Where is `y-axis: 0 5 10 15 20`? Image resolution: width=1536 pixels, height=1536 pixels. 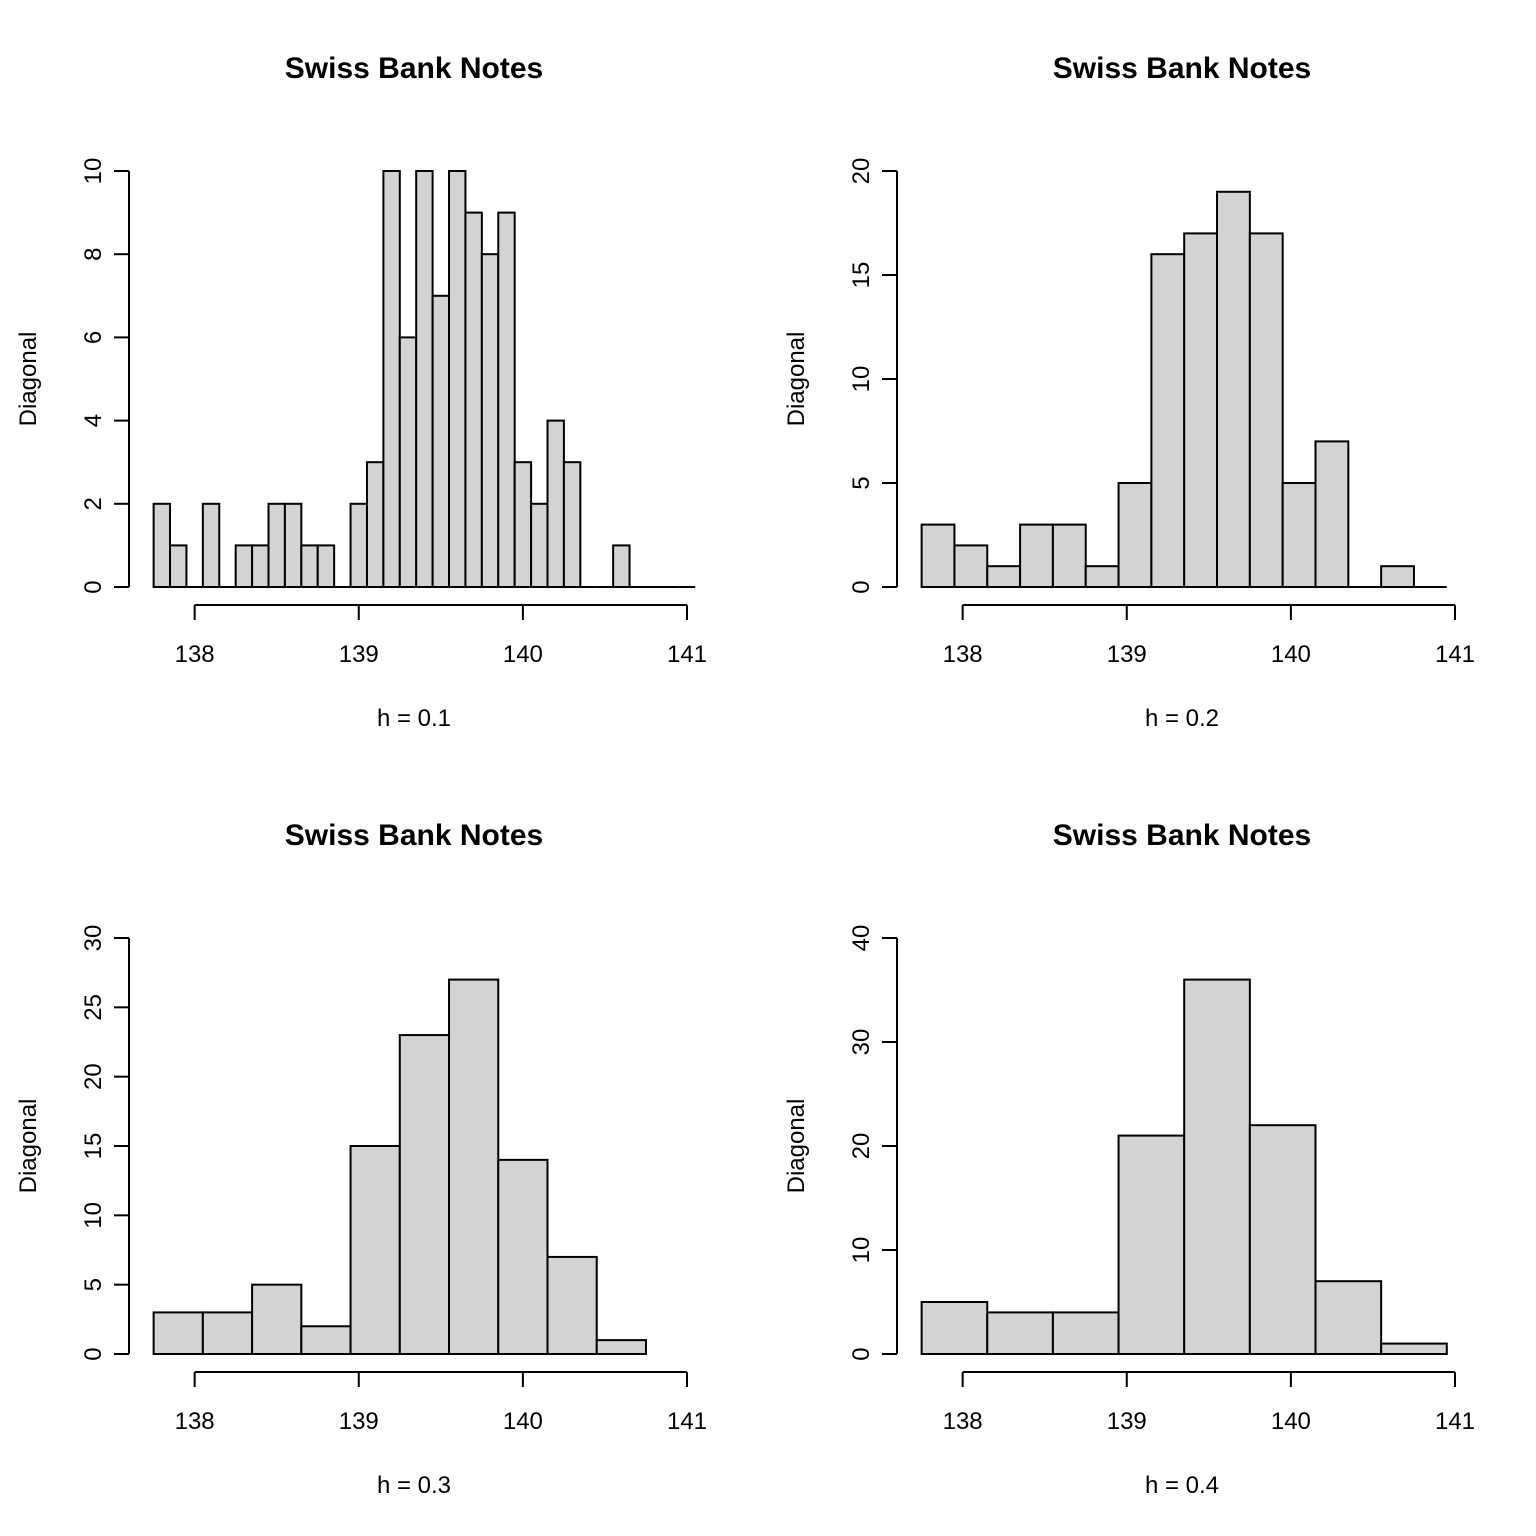
y-axis: 0 5 10 15 20 is located at coordinates (873, 376).